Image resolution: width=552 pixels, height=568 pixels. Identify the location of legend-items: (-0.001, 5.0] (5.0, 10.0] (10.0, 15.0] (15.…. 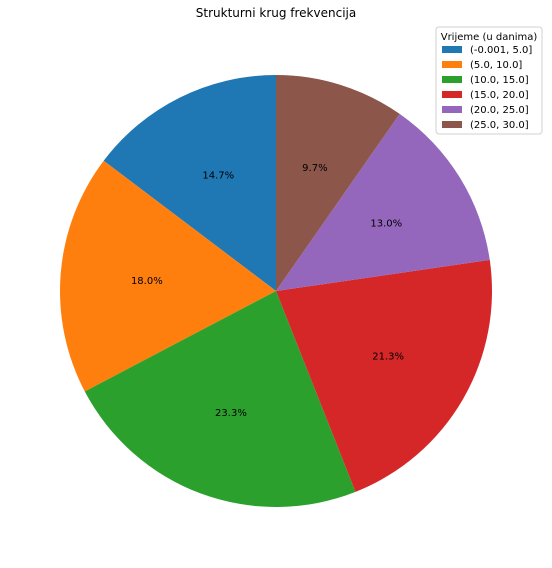
(487, 88).